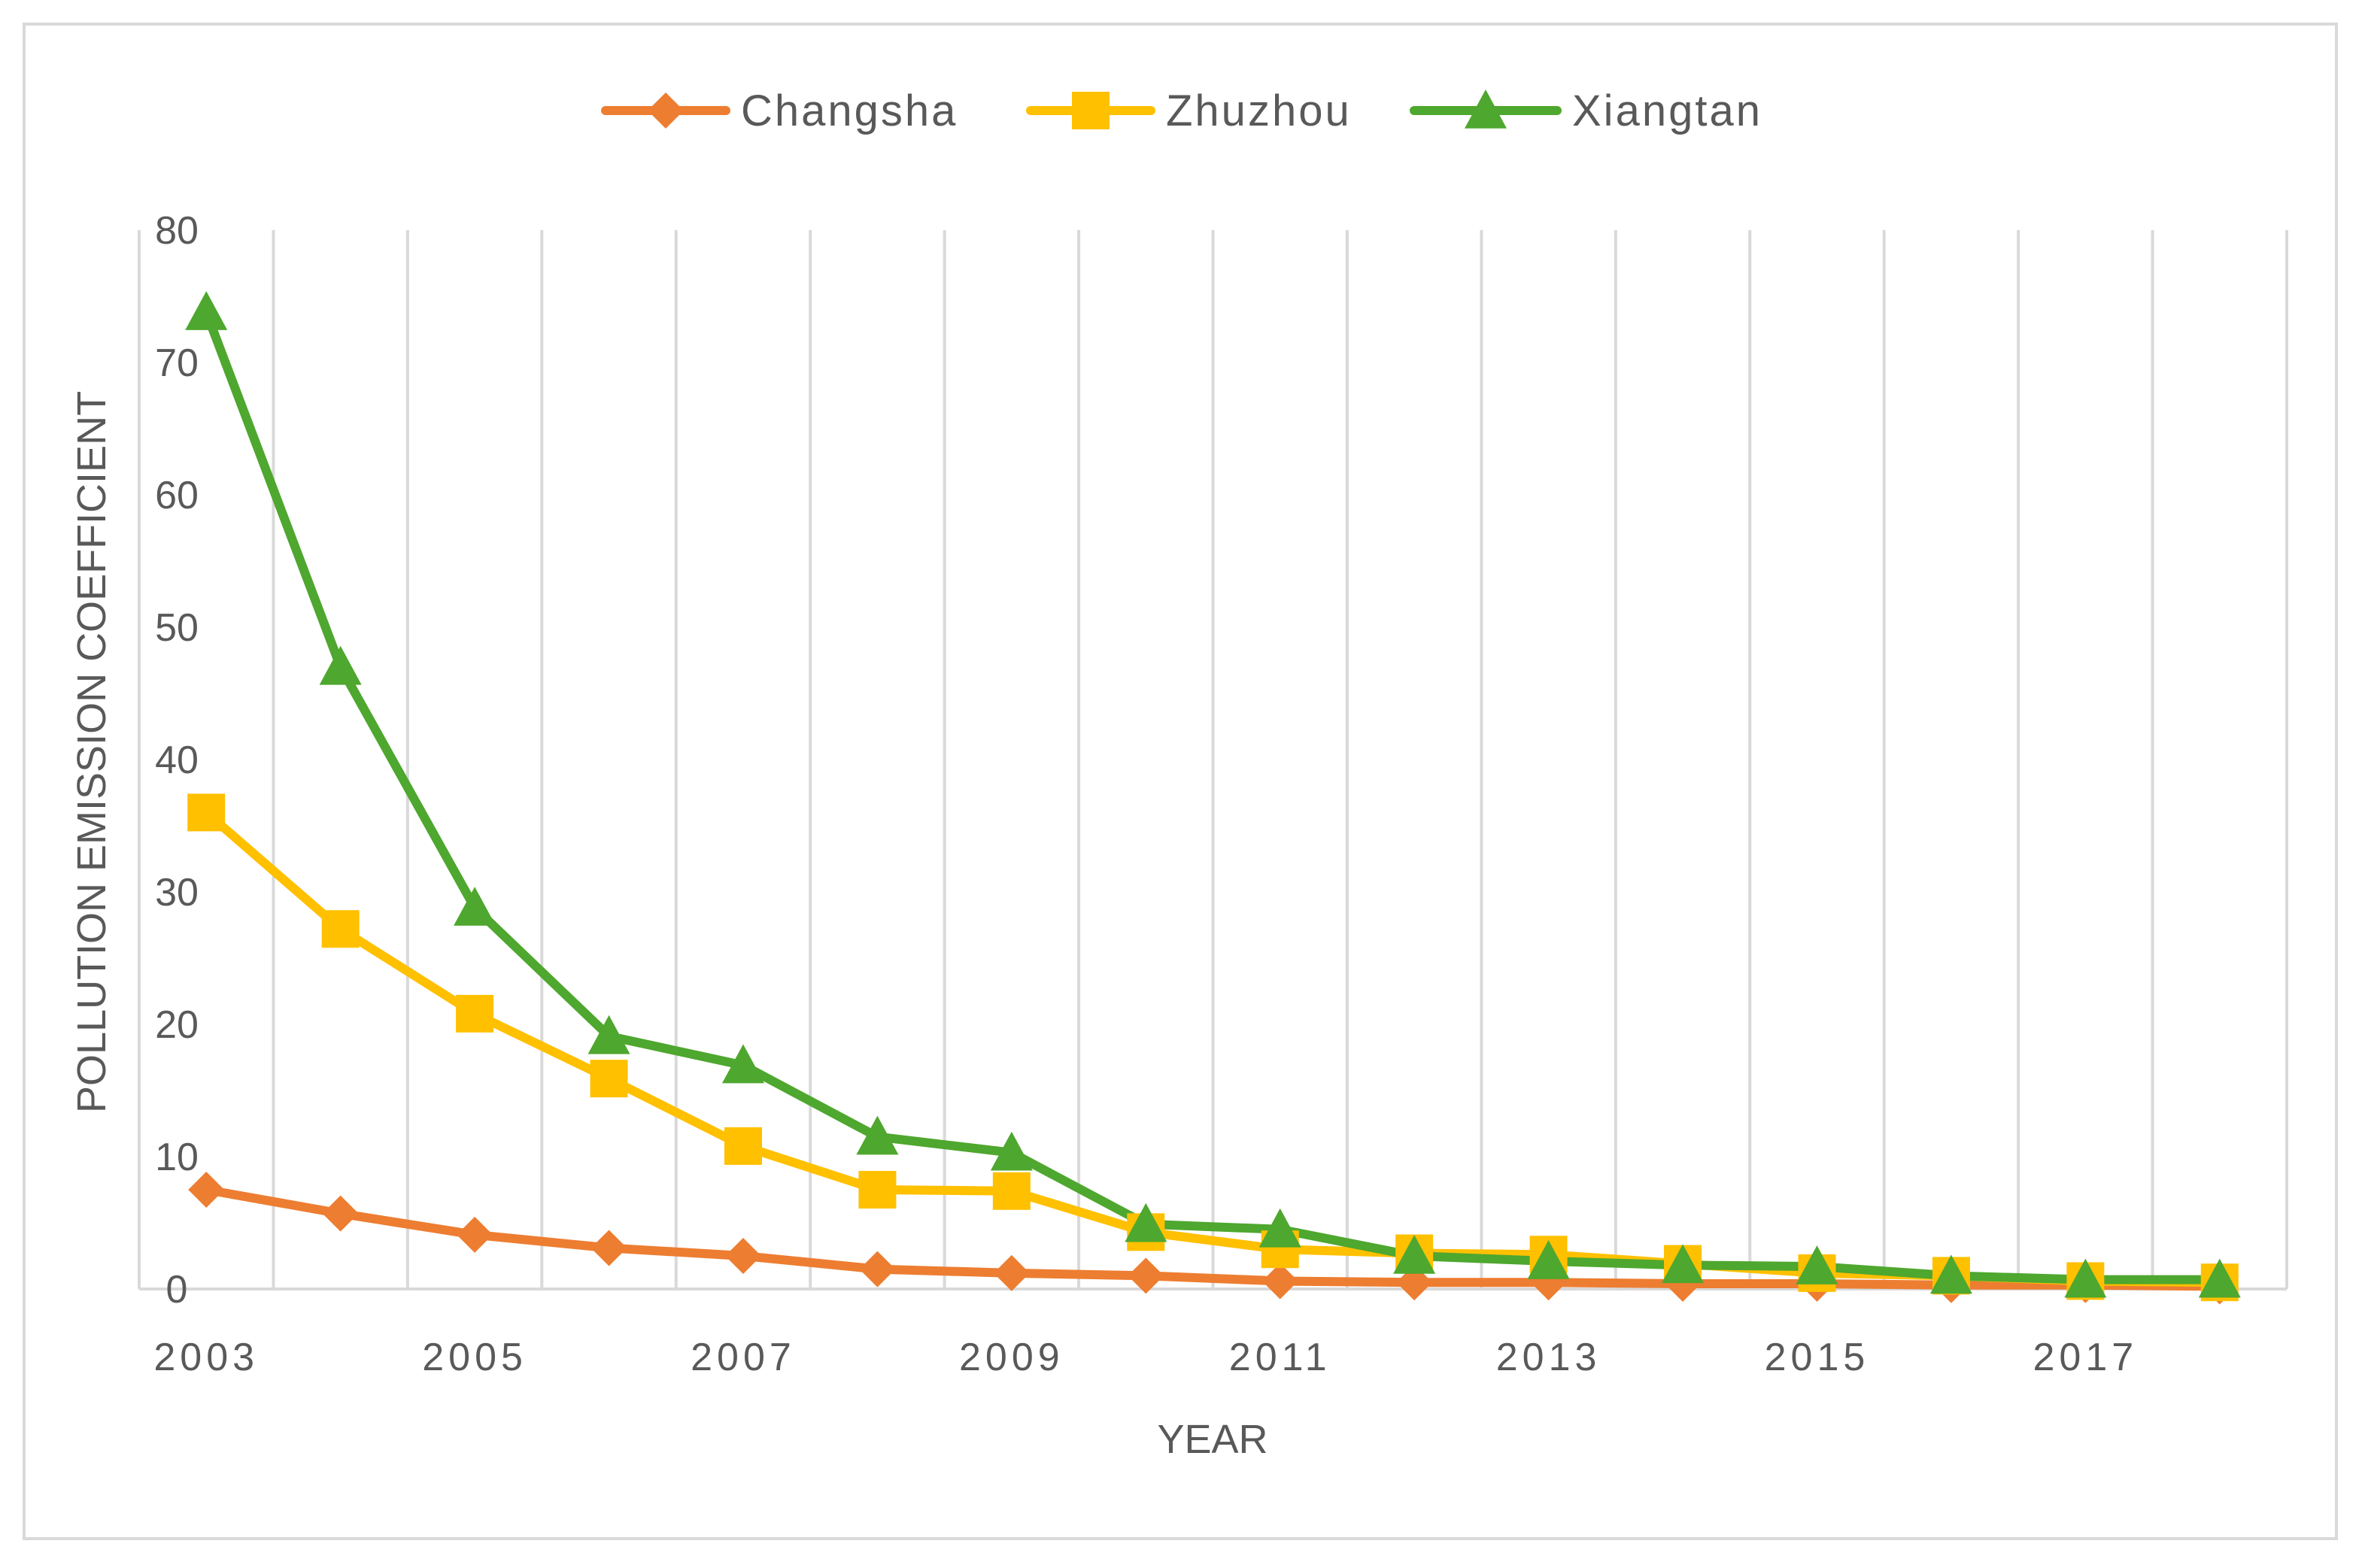 This screenshot has height=1568, width=2362. I want to click on x-tick-label: 2017, so click(2086, 1357).